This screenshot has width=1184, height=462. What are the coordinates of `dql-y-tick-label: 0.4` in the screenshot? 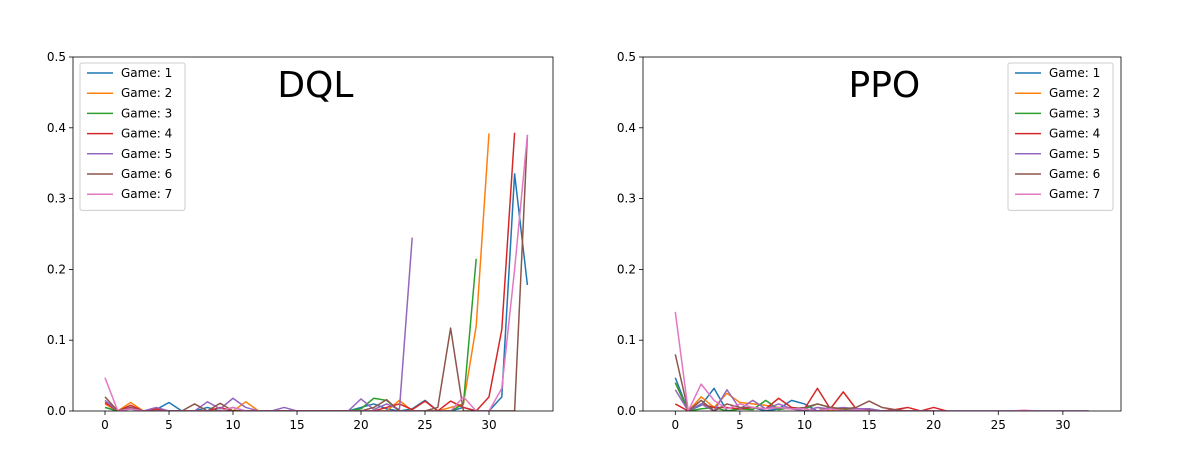 It's located at (56, 128).